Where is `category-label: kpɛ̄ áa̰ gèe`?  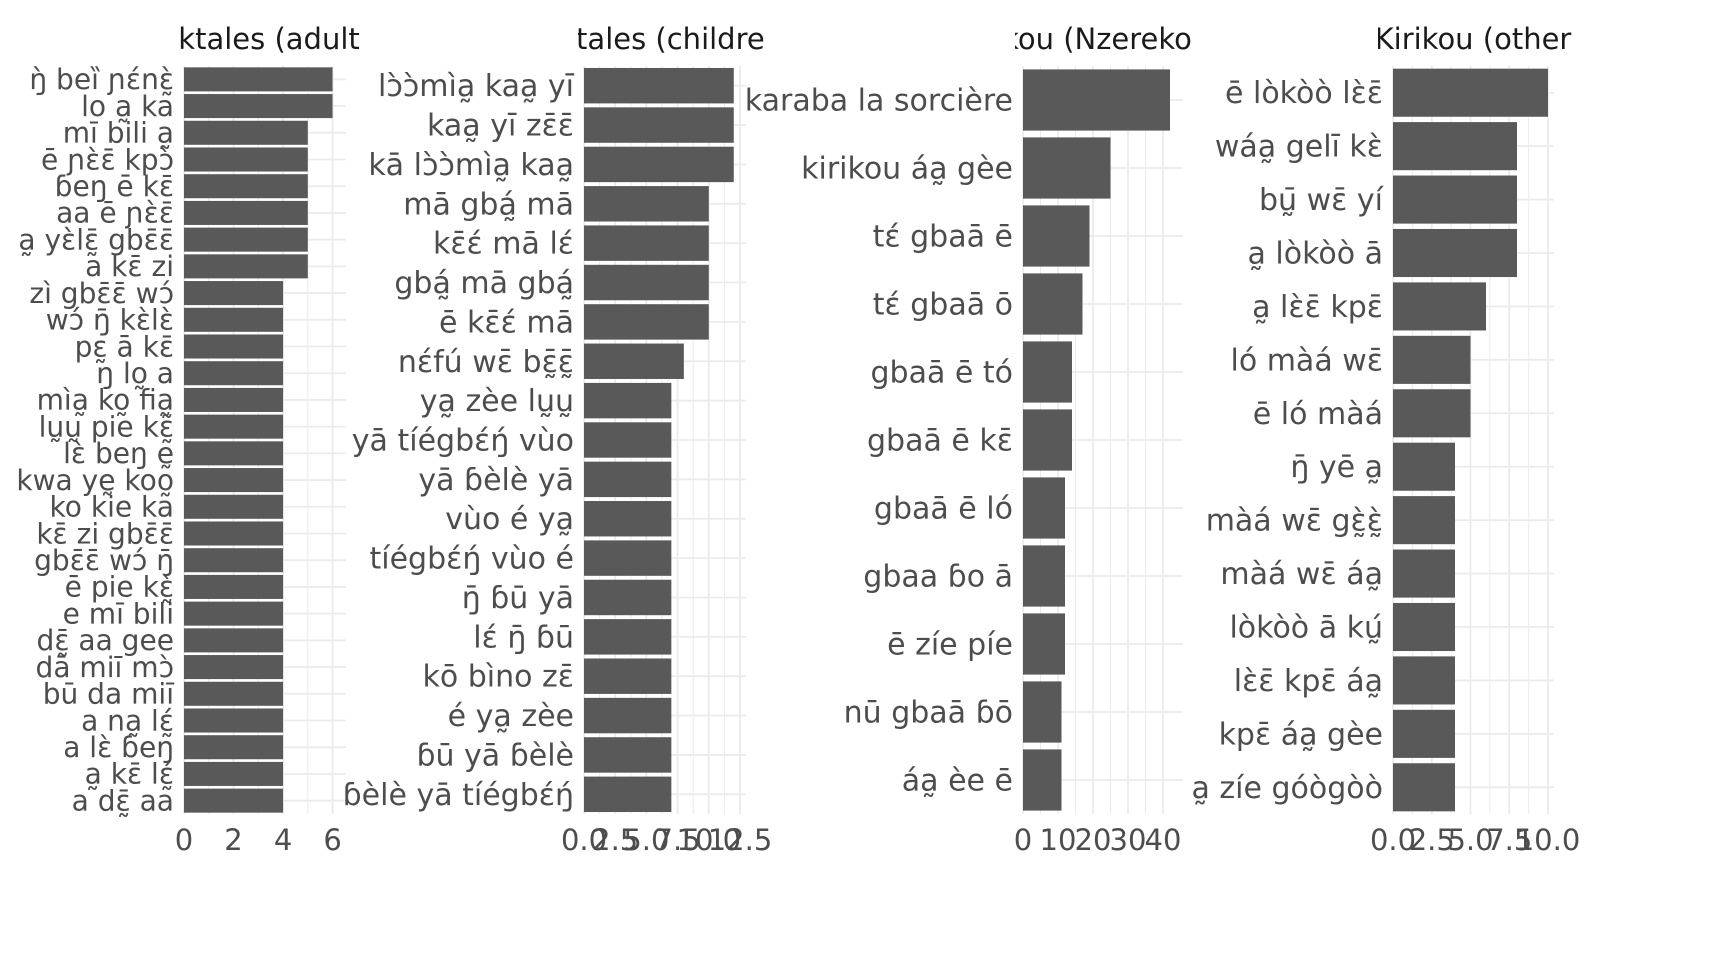
category-label: kpɛ̄ áa̰ gèe is located at coordinates (1301, 734).